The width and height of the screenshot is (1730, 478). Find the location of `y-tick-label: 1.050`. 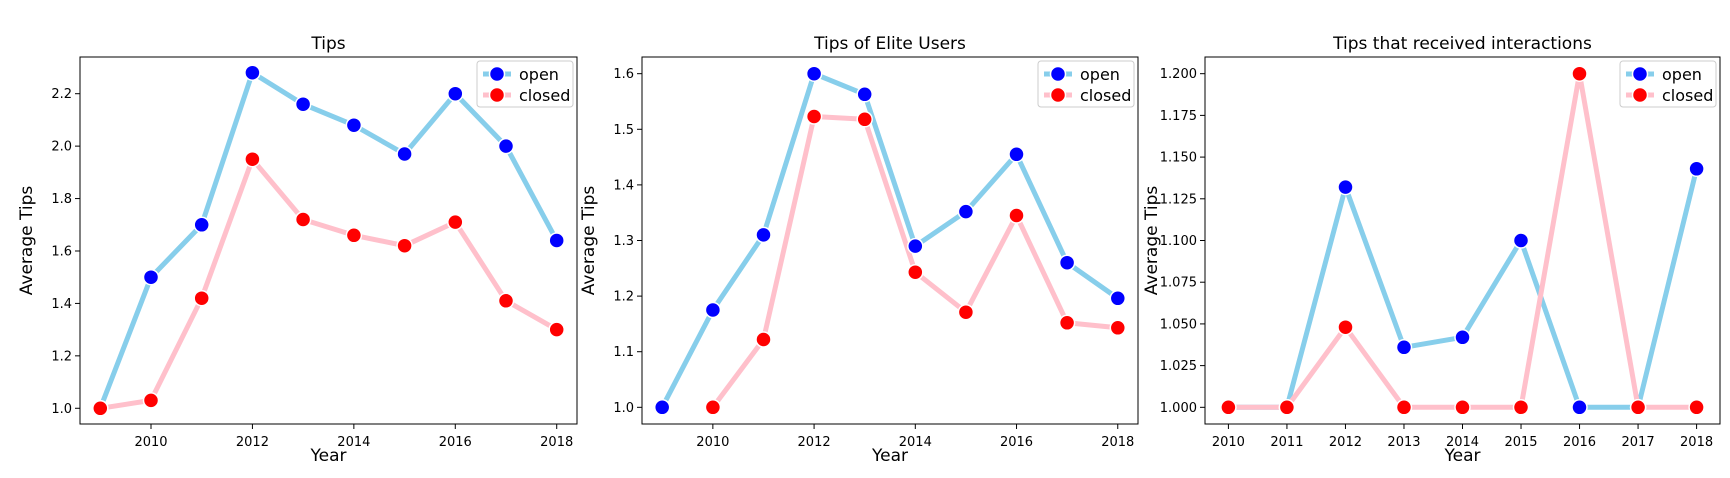

y-tick-label: 1.050 is located at coordinates (1178, 324).